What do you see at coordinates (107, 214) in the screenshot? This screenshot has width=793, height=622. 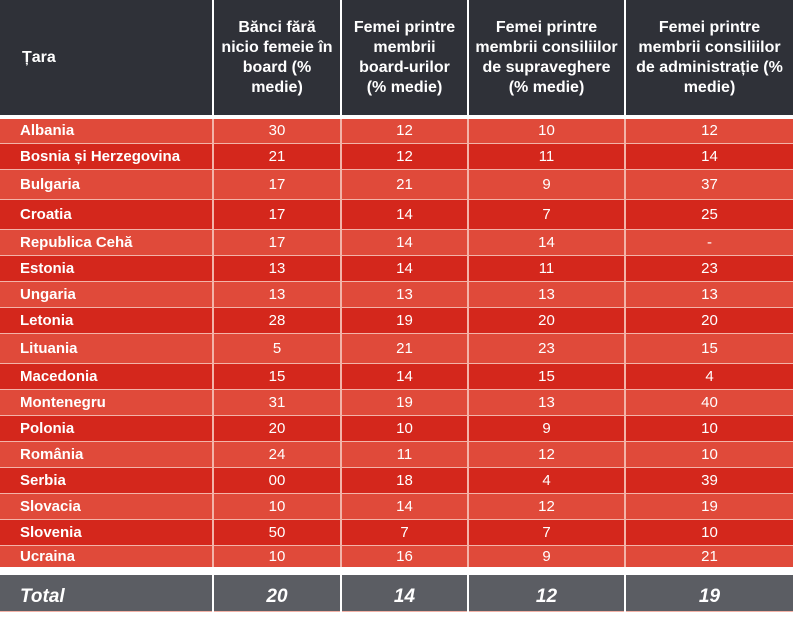 I see `country-cell: Croatia` at bounding box center [107, 214].